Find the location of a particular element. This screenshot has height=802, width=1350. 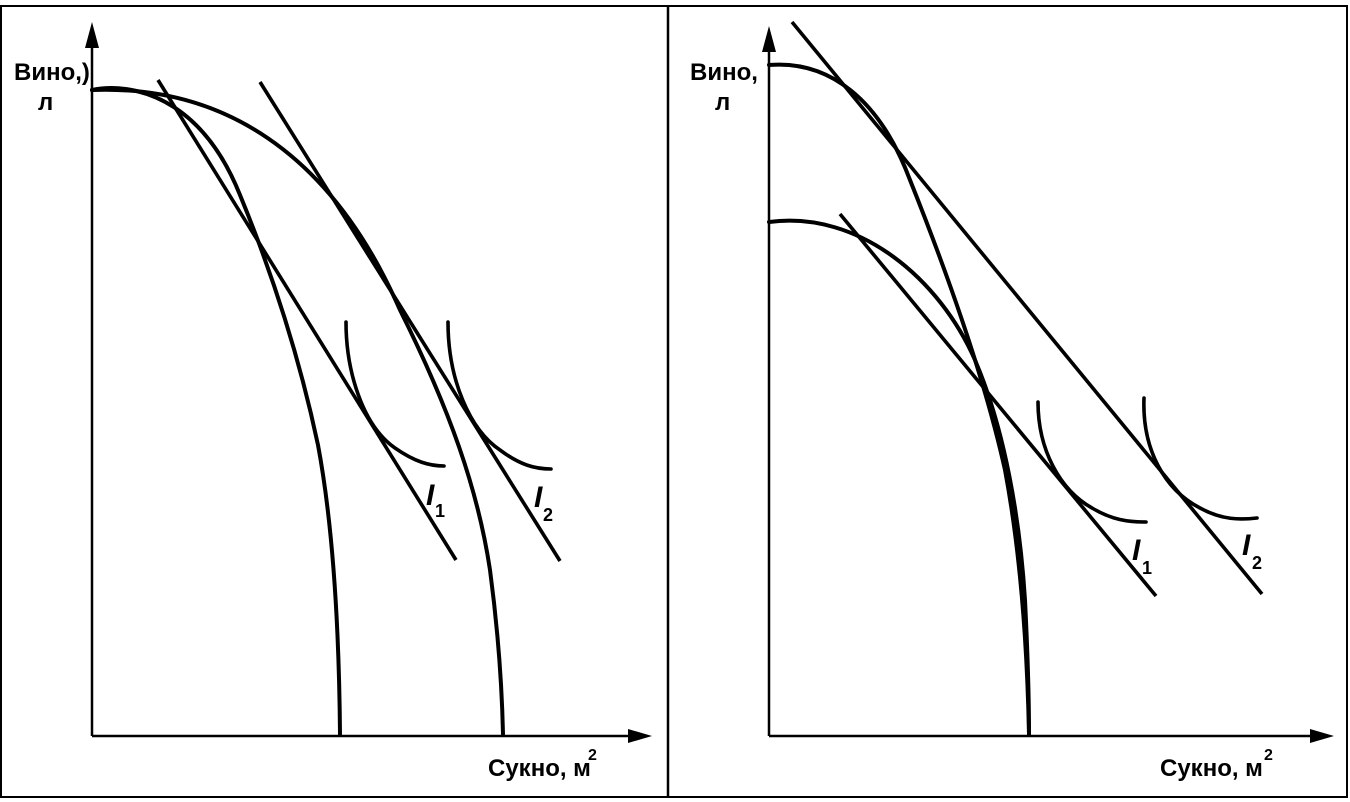

left-indifference-label-1: I is located at coordinates (430, 495).